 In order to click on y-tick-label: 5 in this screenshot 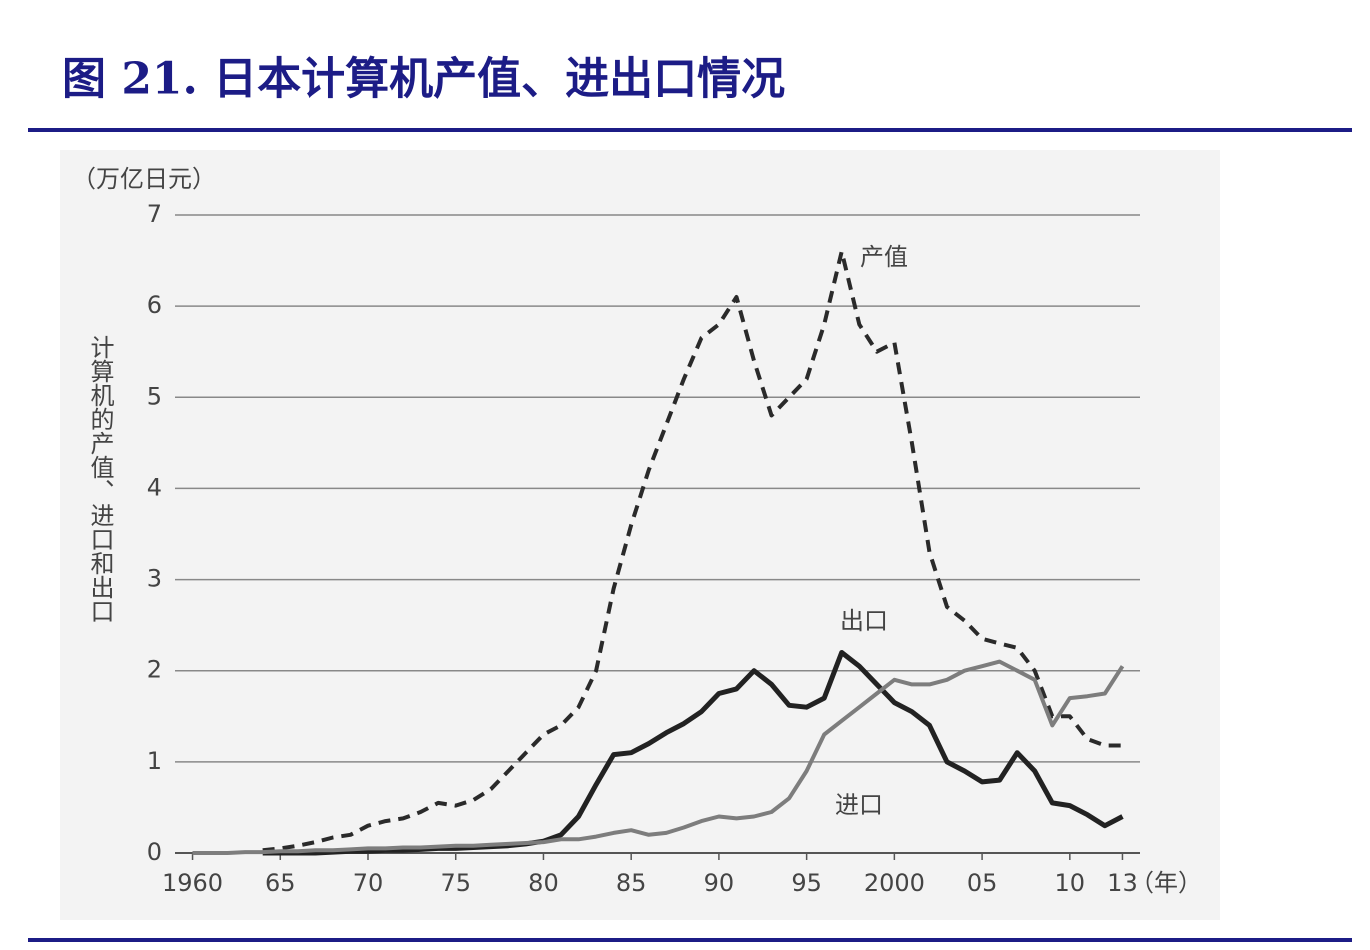, I will do `click(154, 396)`.